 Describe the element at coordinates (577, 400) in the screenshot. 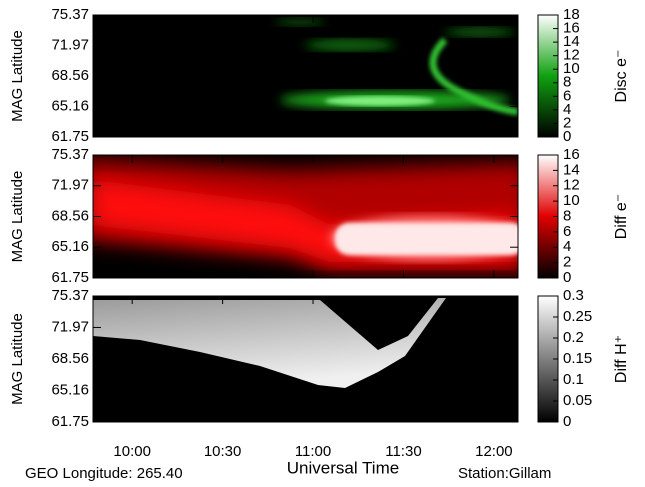

I see `colorbar-tick-label: 0.05` at that location.